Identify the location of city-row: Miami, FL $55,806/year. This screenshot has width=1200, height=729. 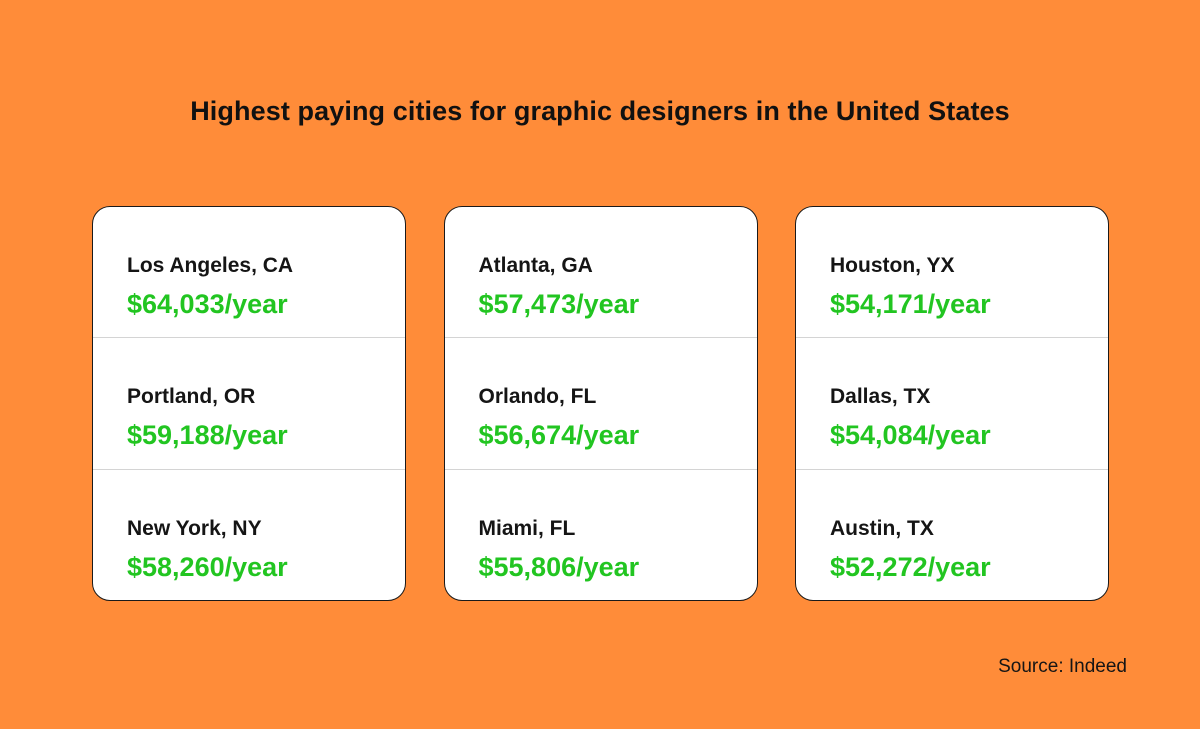
(601, 535).